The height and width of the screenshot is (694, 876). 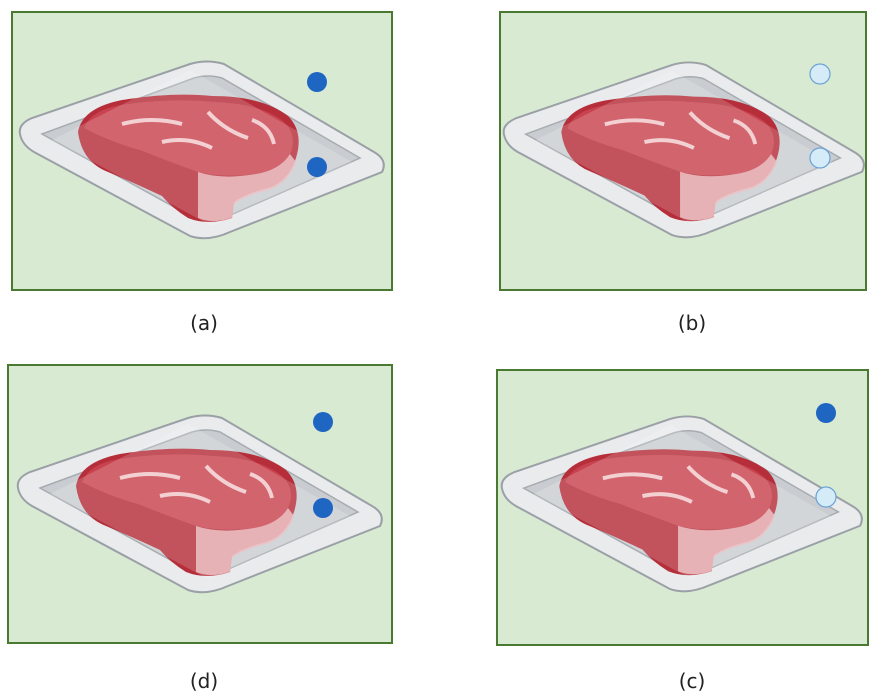 I want to click on panel-label: (d), so click(x=204, y=681).